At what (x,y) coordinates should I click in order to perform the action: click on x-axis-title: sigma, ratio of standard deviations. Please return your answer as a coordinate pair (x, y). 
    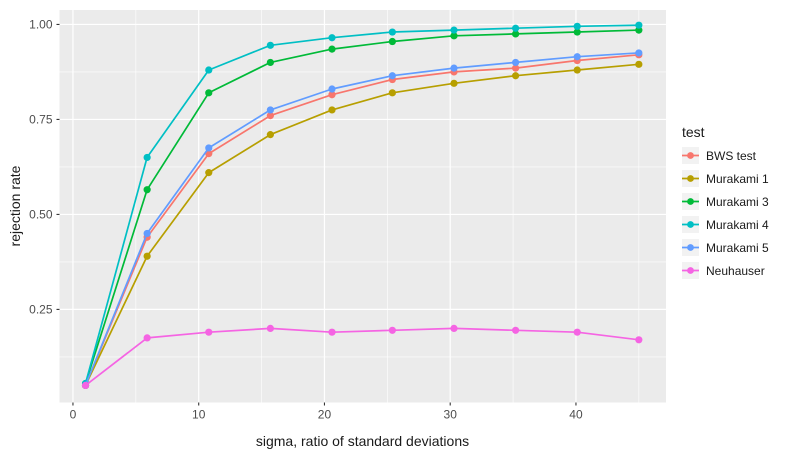
    Looking at the image, I should click on (362, 441).